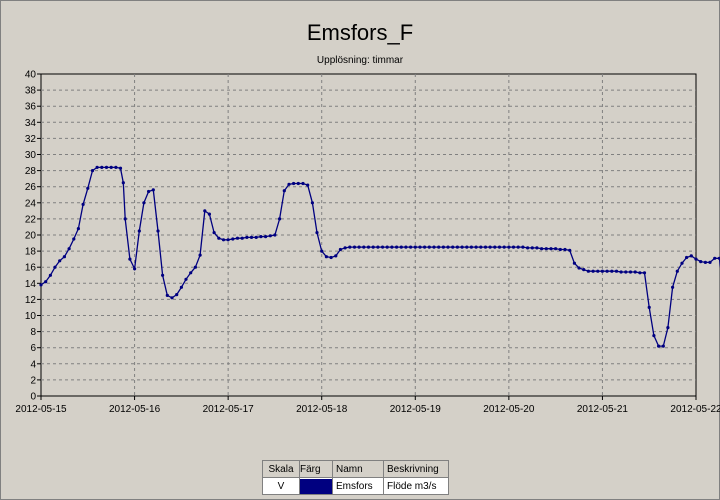 The width and height of the screenshot is (720, 500). I want to click on x-tick-label: 2012-05-18, so click(322, 409).